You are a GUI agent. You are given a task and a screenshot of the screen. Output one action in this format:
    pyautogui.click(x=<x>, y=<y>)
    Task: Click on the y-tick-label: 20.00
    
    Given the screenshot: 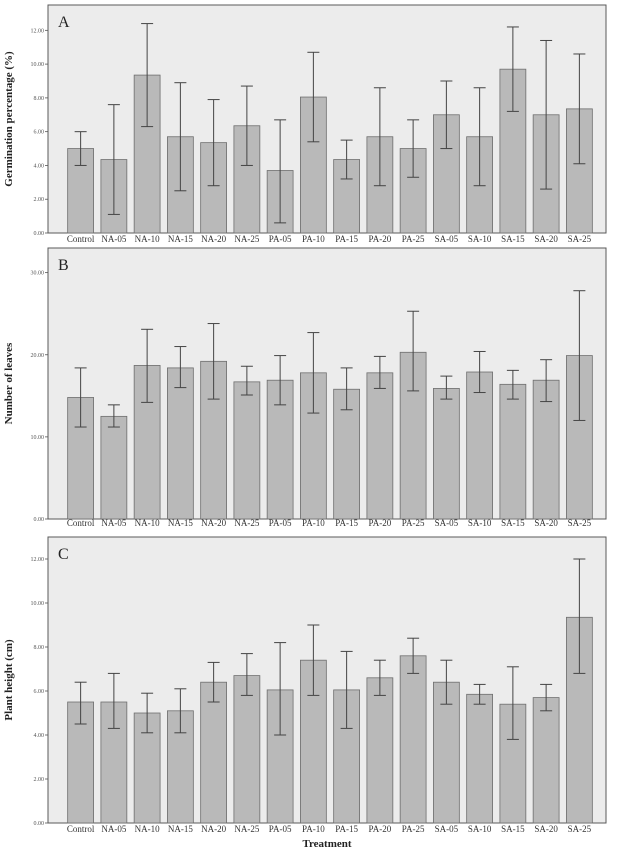 What is the action you would take?
    pyautogui.click(x=38, y=356)
    